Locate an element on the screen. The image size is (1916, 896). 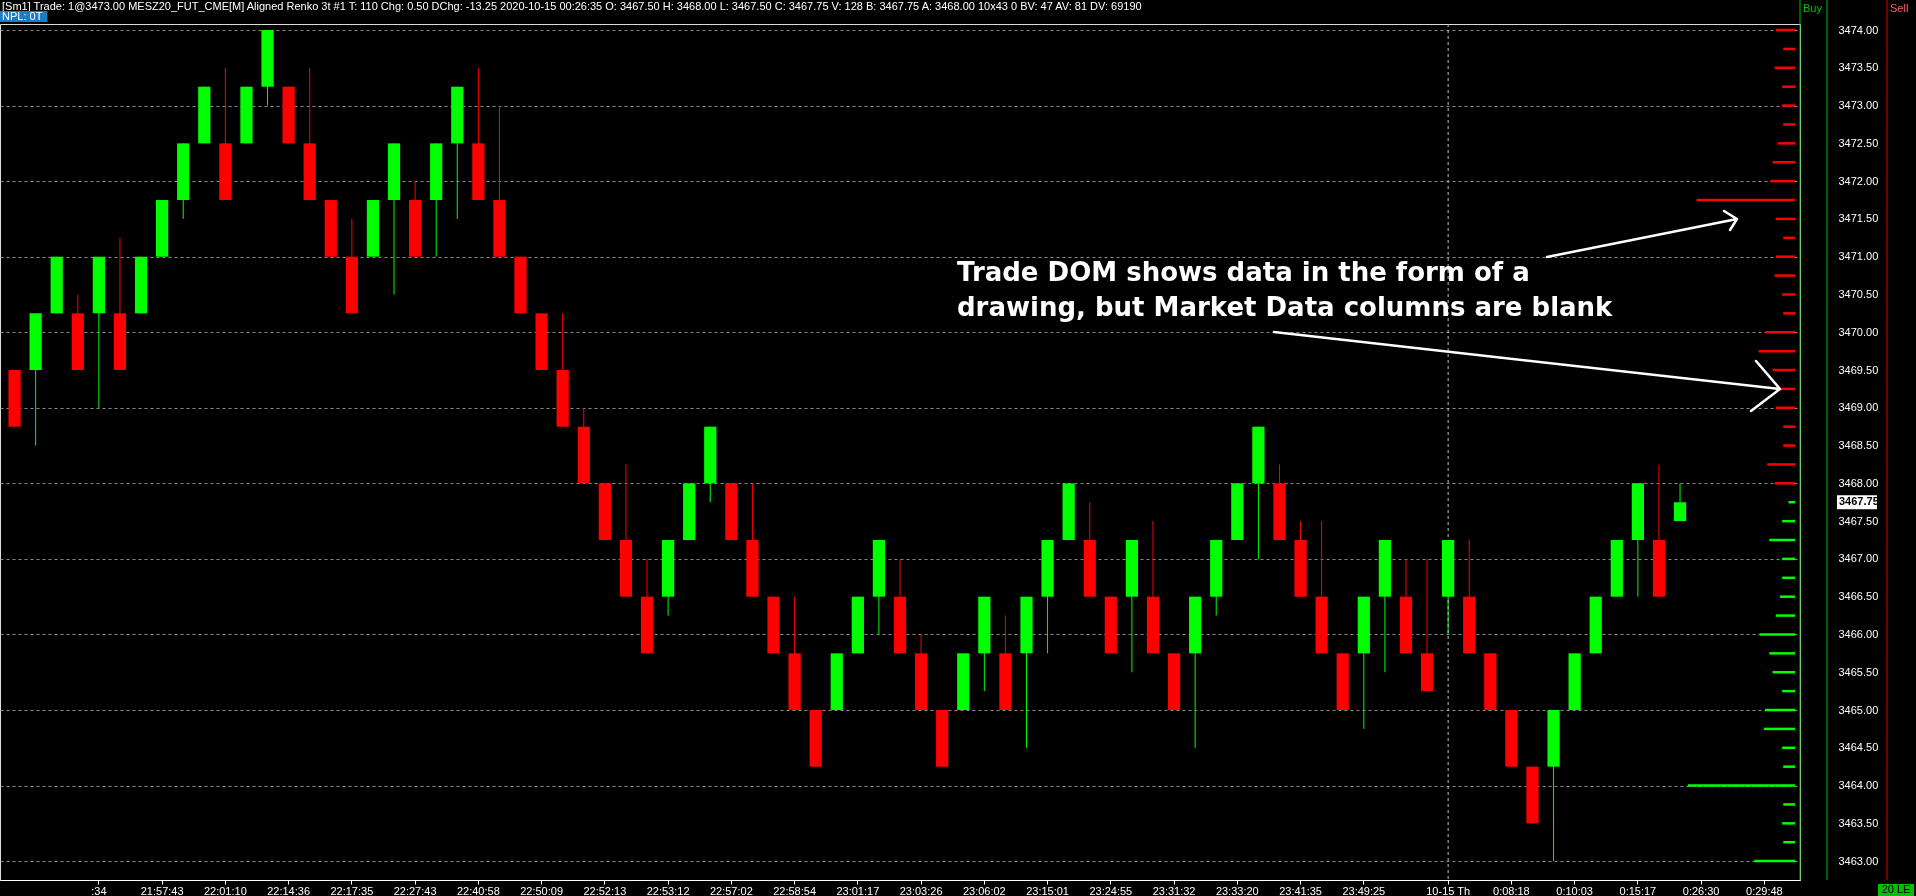
y-tick-label: 3471.50 is located at coordinates (1858, 218).